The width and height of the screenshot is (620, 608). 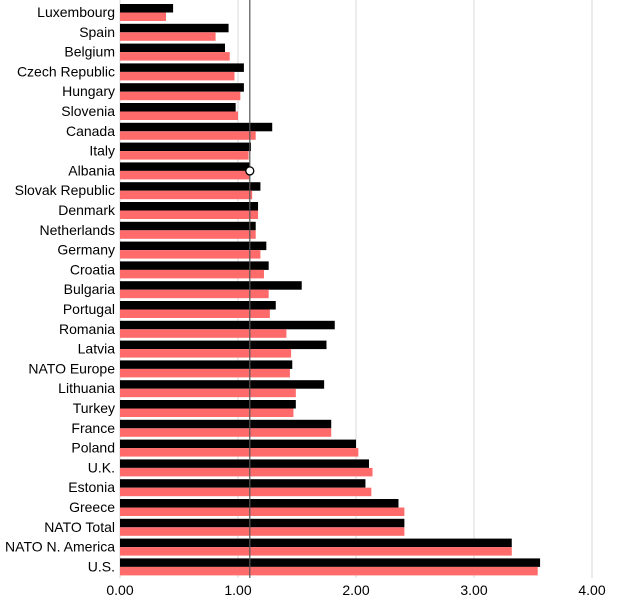 I want to click on category-label: NATO Europe, so click(x=71, y=368).